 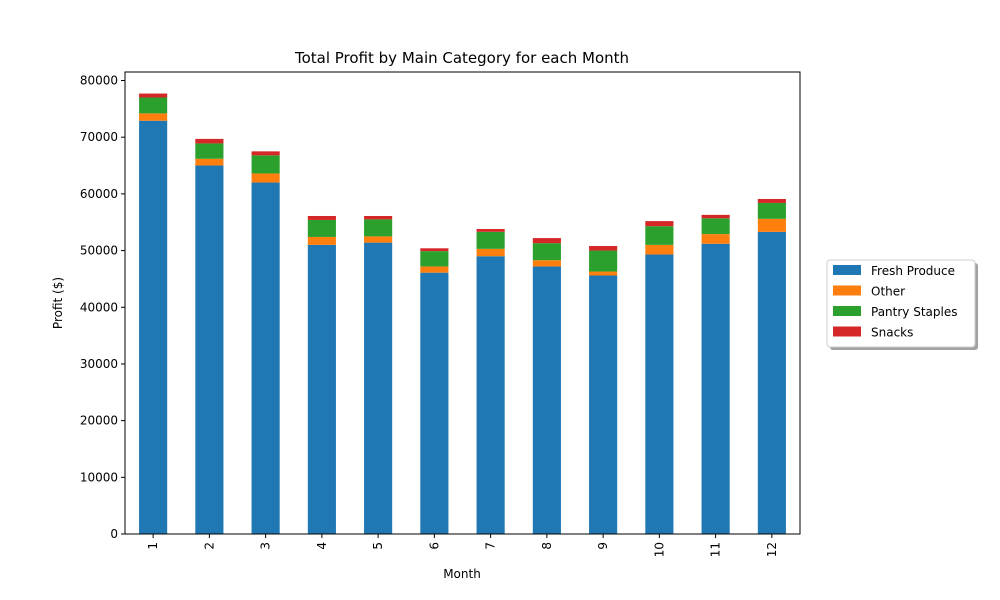 I want to click on x-axis-label: Month, so click(x=462, y=574).